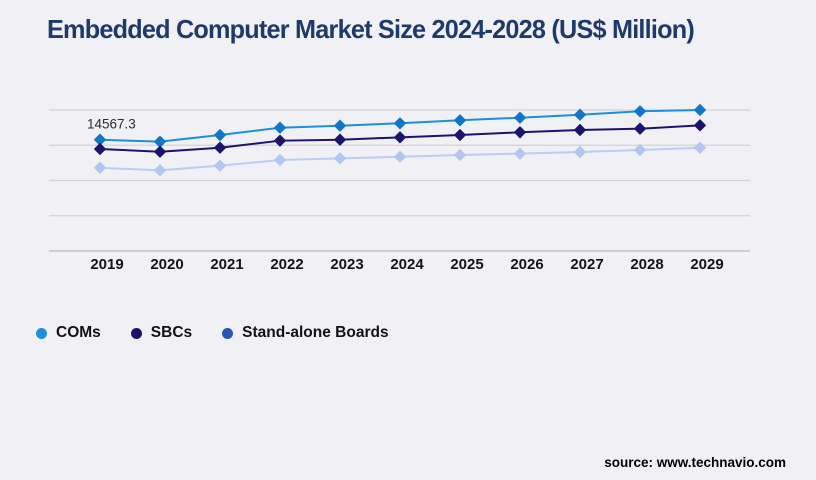 The height and width of the screenshot is (480, 816). What do you see at coordinates (646, 264) in the screenshot?
I see `x-axis-tick-label: 2028` at bounding box center [646, 264].